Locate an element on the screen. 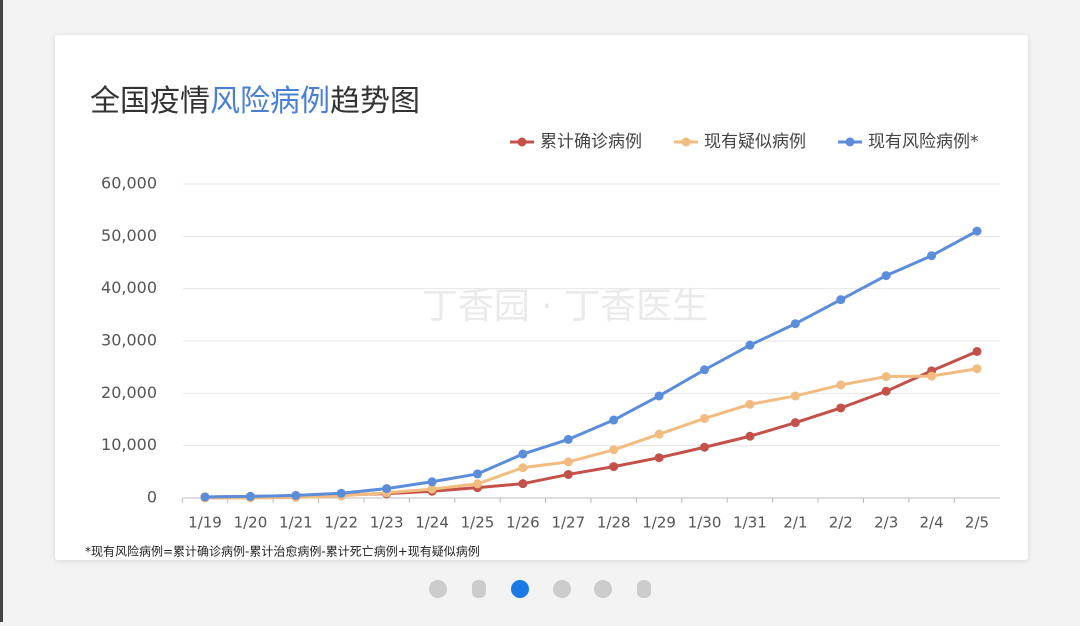 The image size is (1080, 626). x-tick-label: 1/19 is located at coordinates (205, 523).